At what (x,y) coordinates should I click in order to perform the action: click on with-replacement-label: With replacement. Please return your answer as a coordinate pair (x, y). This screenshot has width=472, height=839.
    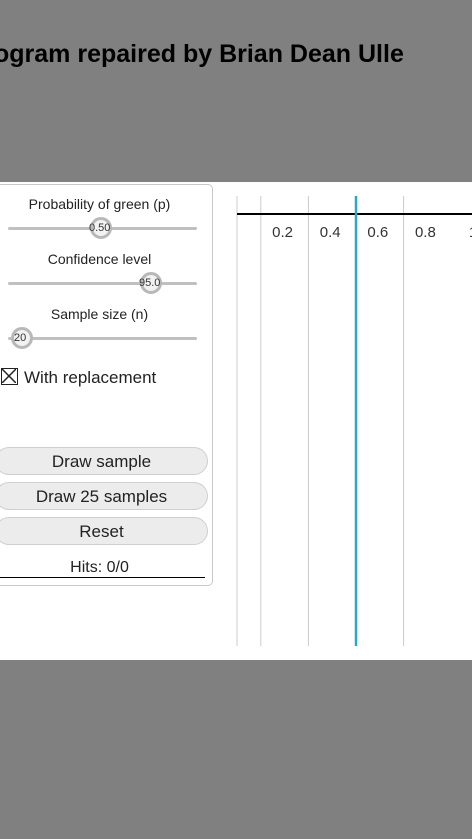
    Looking at the image, I should click on (90, 377).